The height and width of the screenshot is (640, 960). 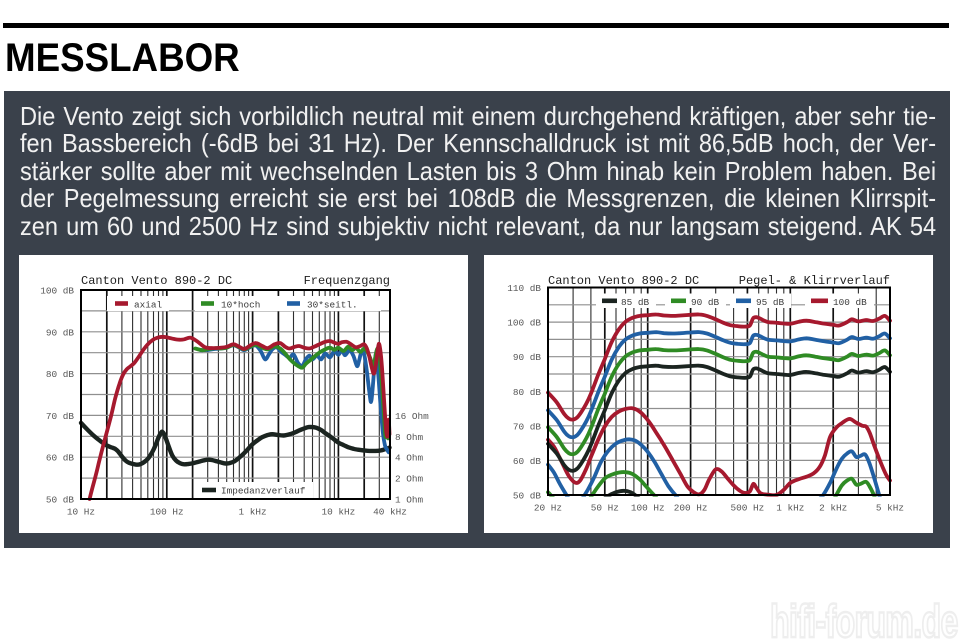 I want to click on svg-text: 4 Ohm, so click(x=409, y=458).